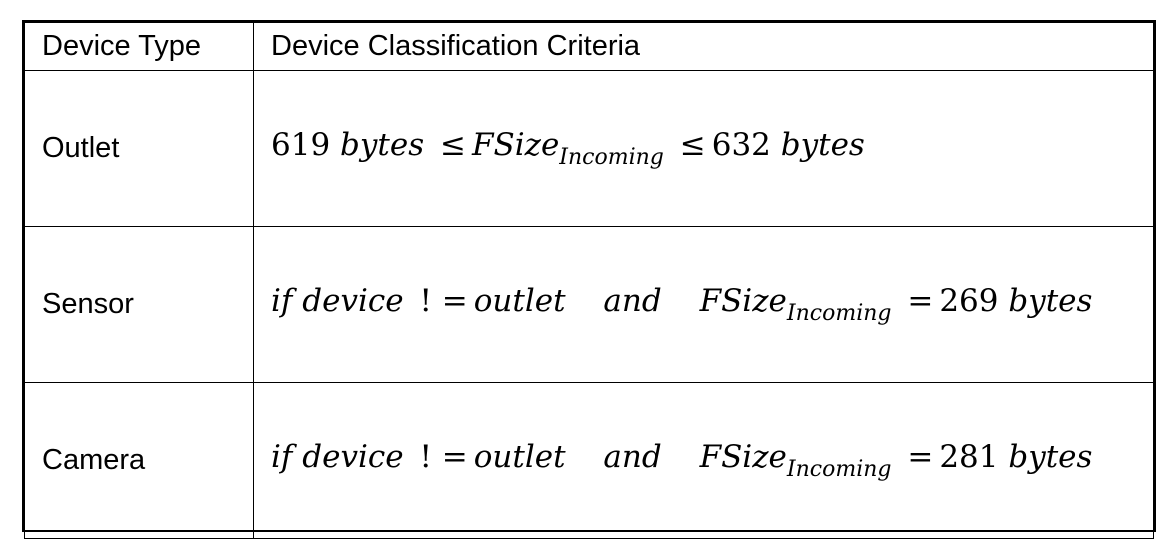 Image resolution: width=1176 pixels, height=556 pixels. I want to click on device-name-outlet: Outlet, so click(139, 148).